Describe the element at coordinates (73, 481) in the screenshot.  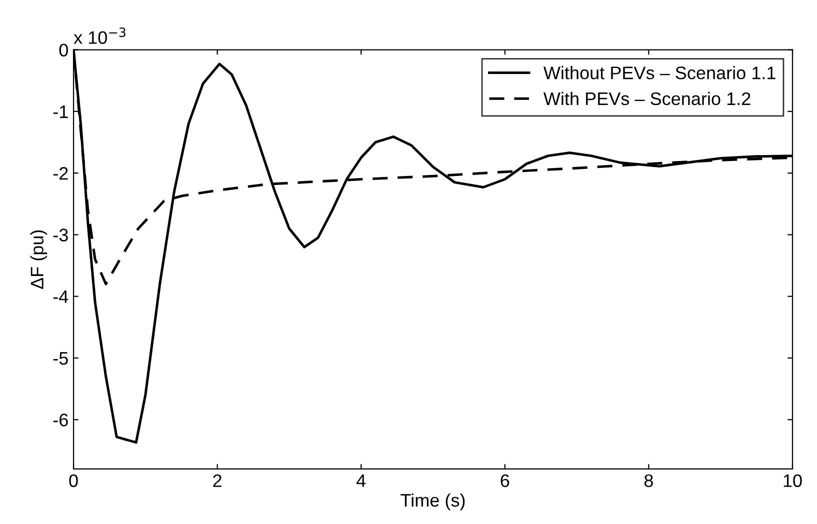
I see `x-tick-label: 0` at that location.